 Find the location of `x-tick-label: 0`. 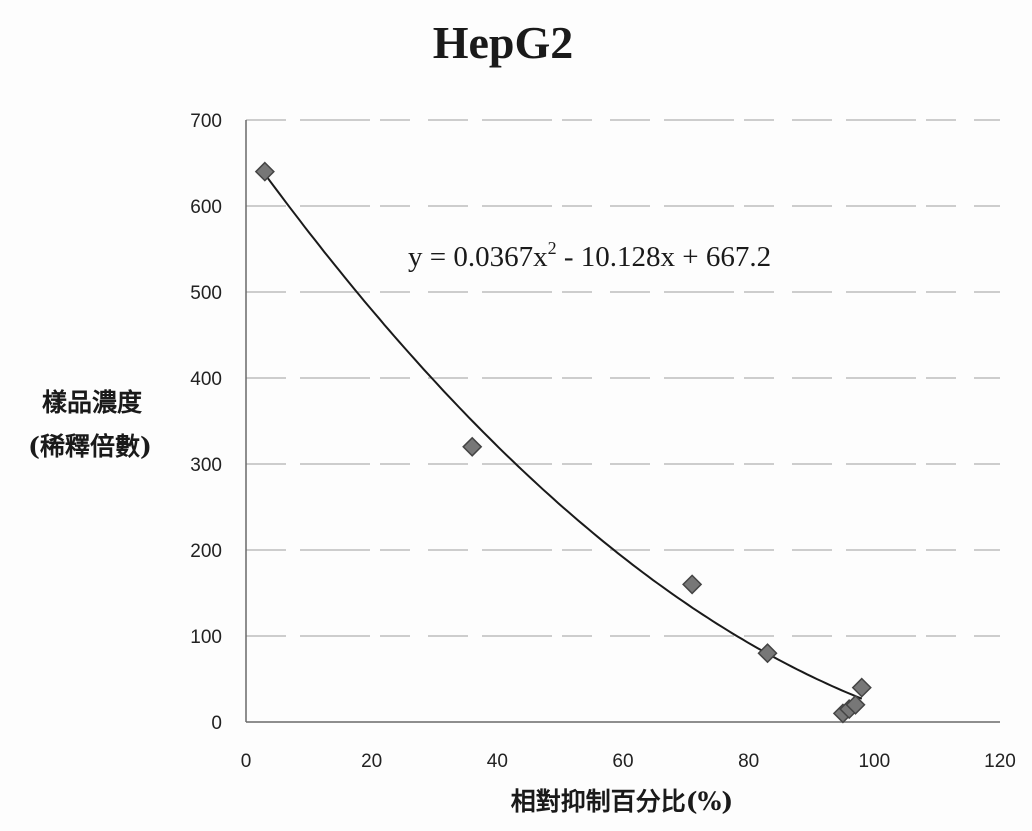

x-tick-label: 0 is located at coordinates (246, 761).